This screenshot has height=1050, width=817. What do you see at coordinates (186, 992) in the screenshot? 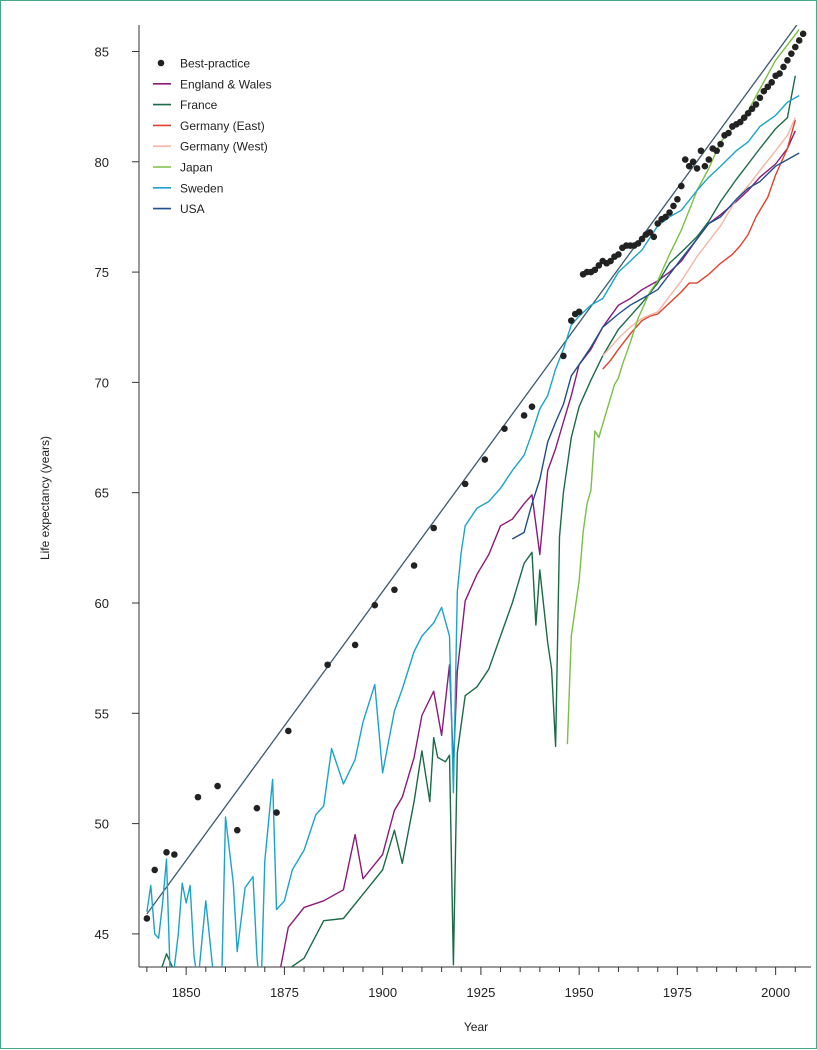
I see `x-tick-label: 1850` at bounding box center [186, 992].